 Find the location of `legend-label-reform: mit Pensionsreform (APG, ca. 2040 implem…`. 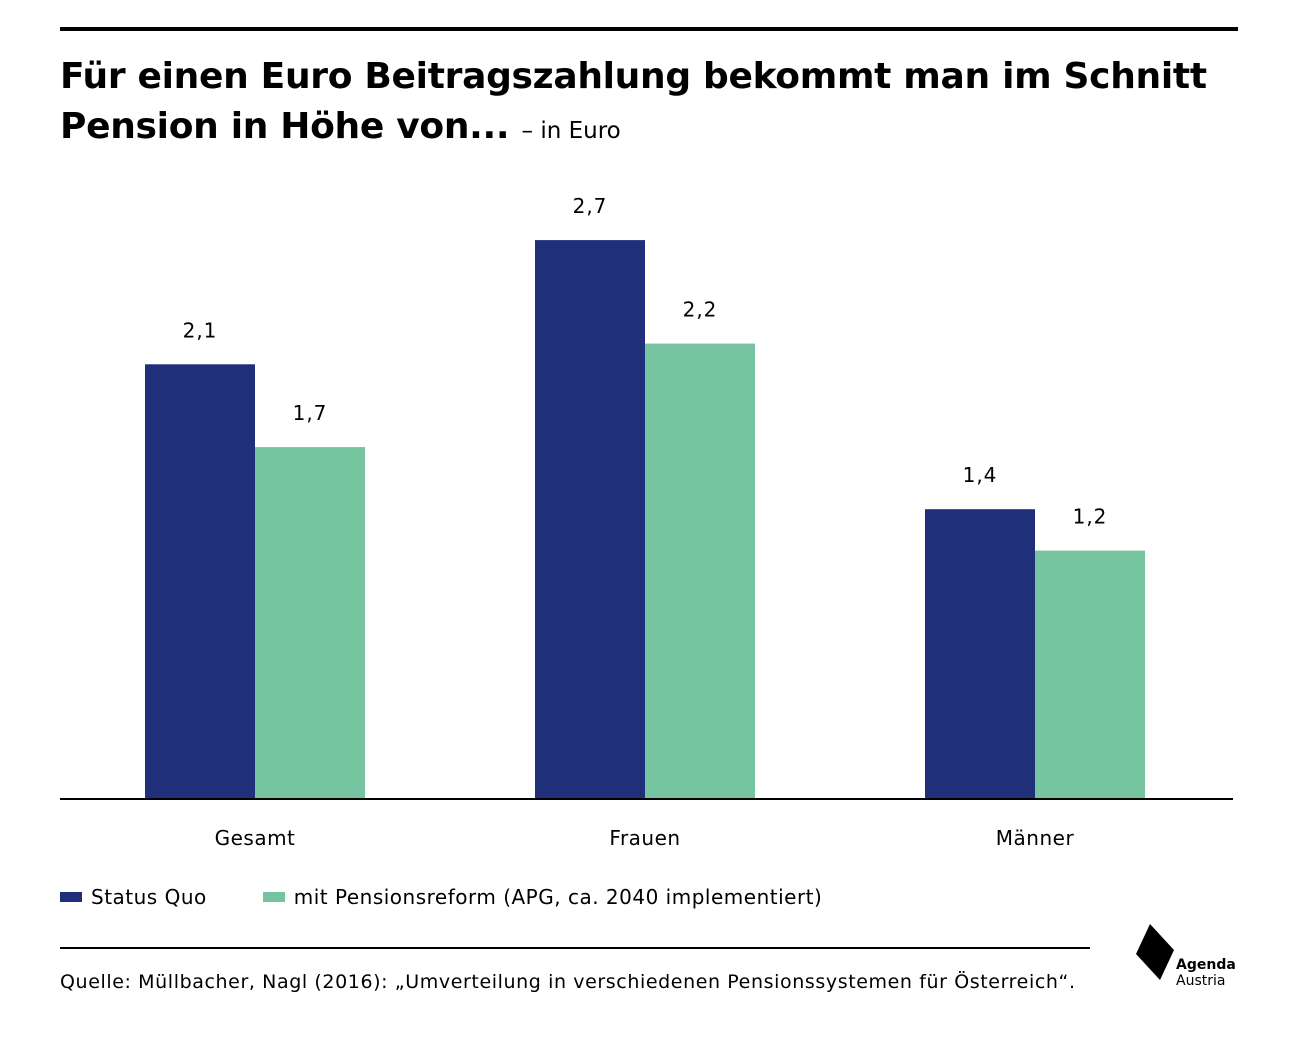

legend-label-reform: mit Pensionsreform (APG, ca. 2040 implem… is located at coordinates (558, 897).